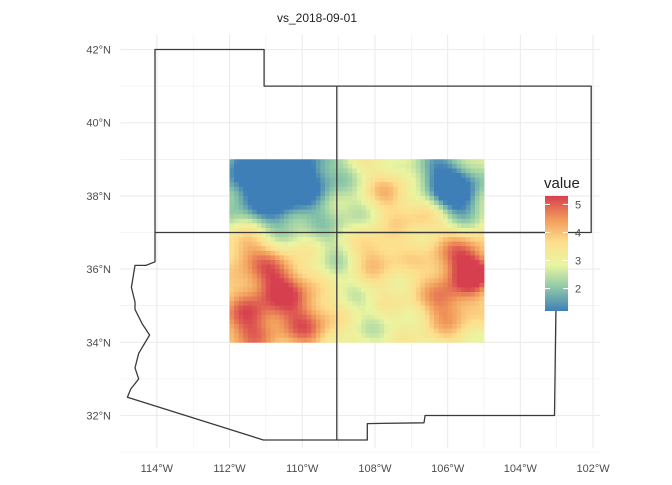 The image size is (672, 485). I want to click on legend-colorbar, so click(556, 253).